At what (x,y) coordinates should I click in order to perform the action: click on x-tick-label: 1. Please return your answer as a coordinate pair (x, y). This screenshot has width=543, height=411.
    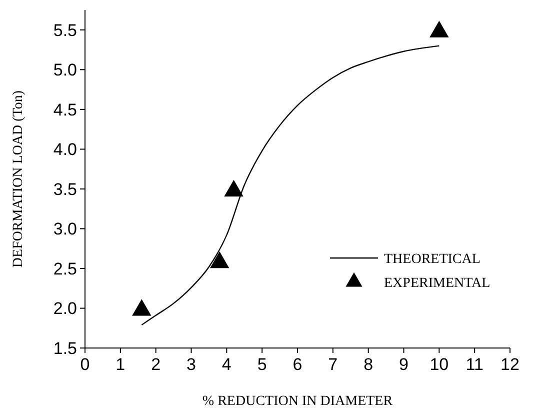
    Looking at the image, I should click on (121, 364).